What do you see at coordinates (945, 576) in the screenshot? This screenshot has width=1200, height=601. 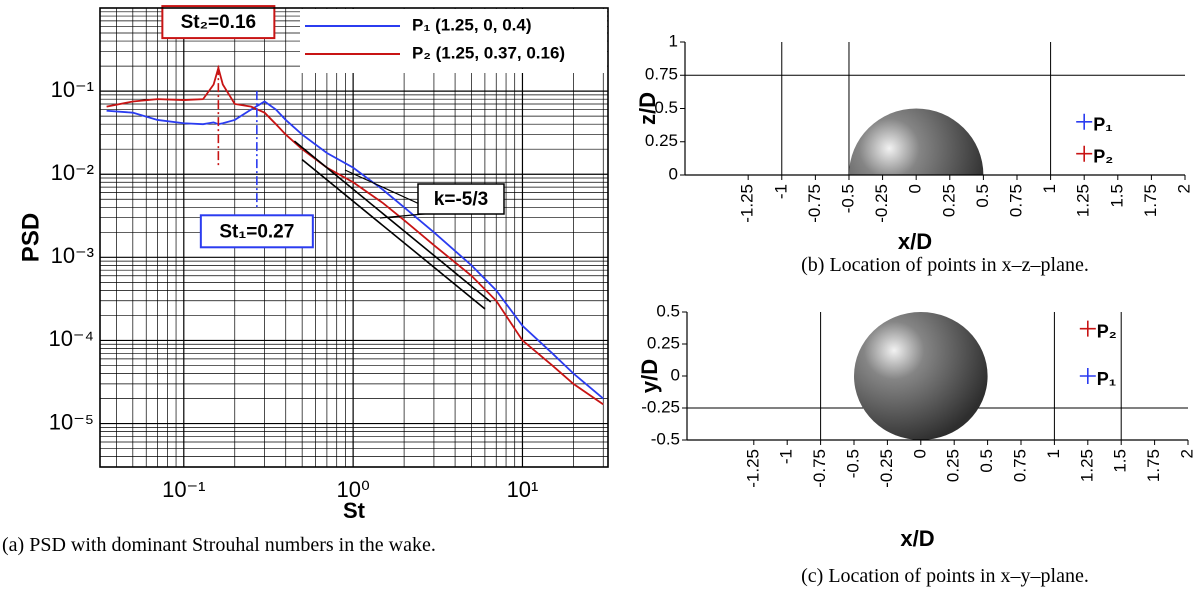 I see `caption: (c) Location of points in x–y–plane.` at bounding box center [945, 576].